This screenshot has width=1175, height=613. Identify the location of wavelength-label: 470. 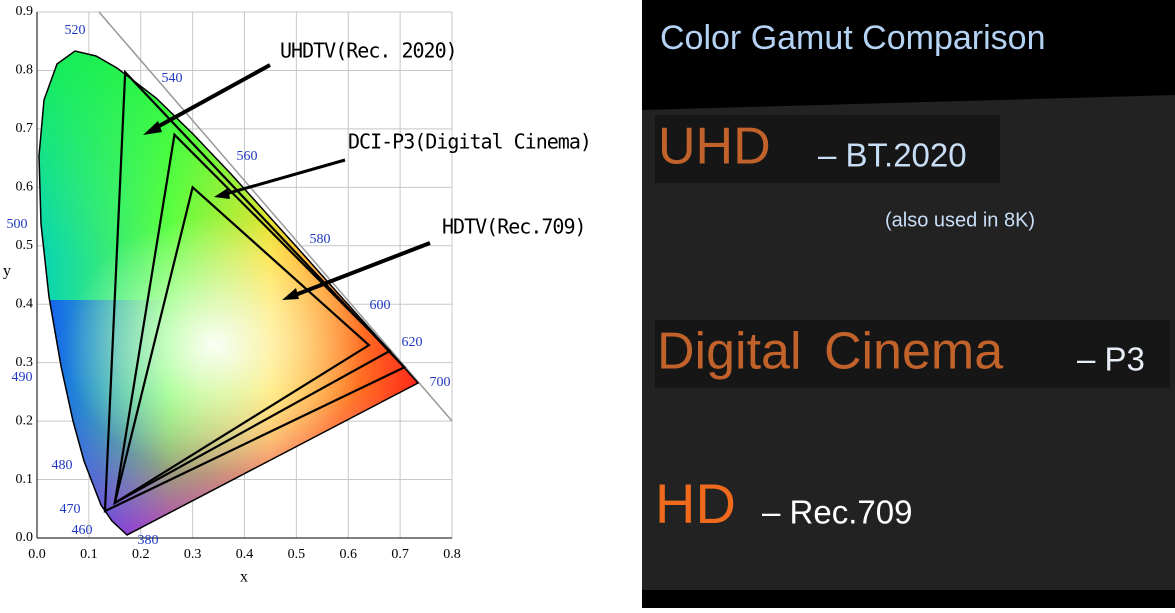
(70, 509).